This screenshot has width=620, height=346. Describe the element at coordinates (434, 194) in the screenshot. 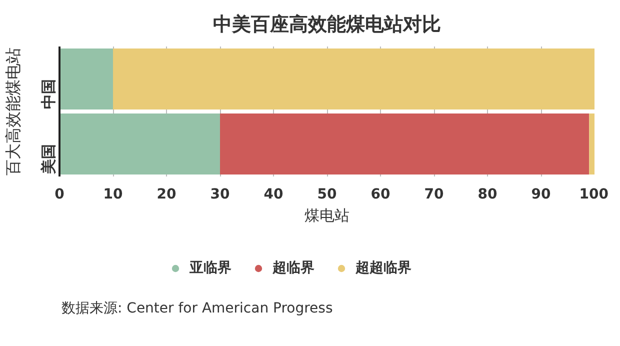

I see `x-tick-label: 70` at that location.